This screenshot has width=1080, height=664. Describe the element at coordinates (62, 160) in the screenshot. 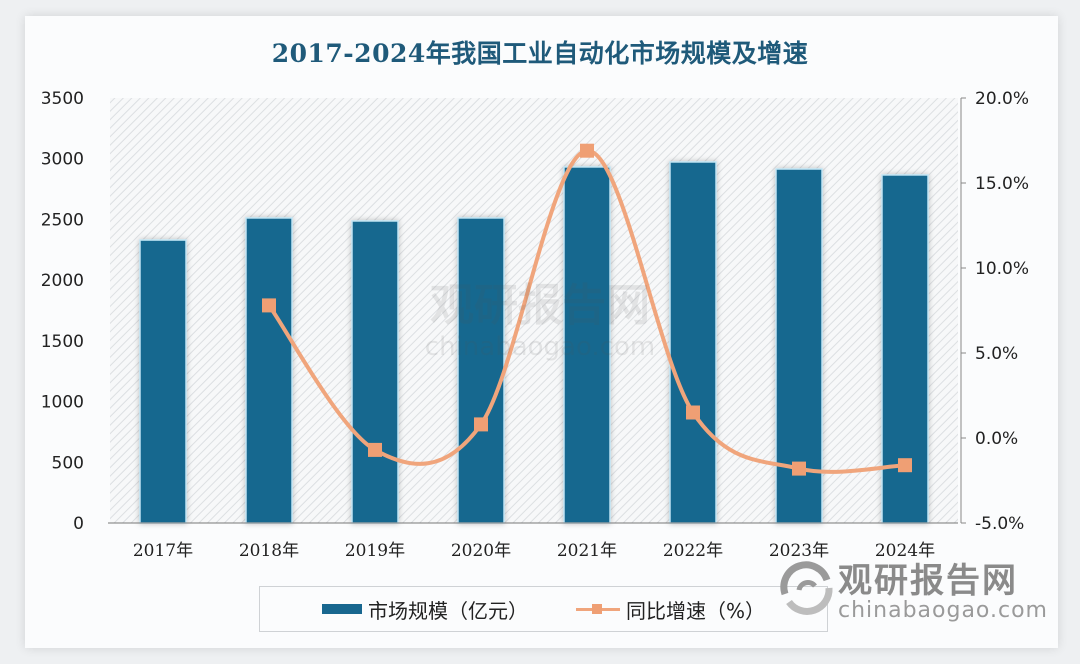

I see `left-axis-tick-label: 3000` at that location.